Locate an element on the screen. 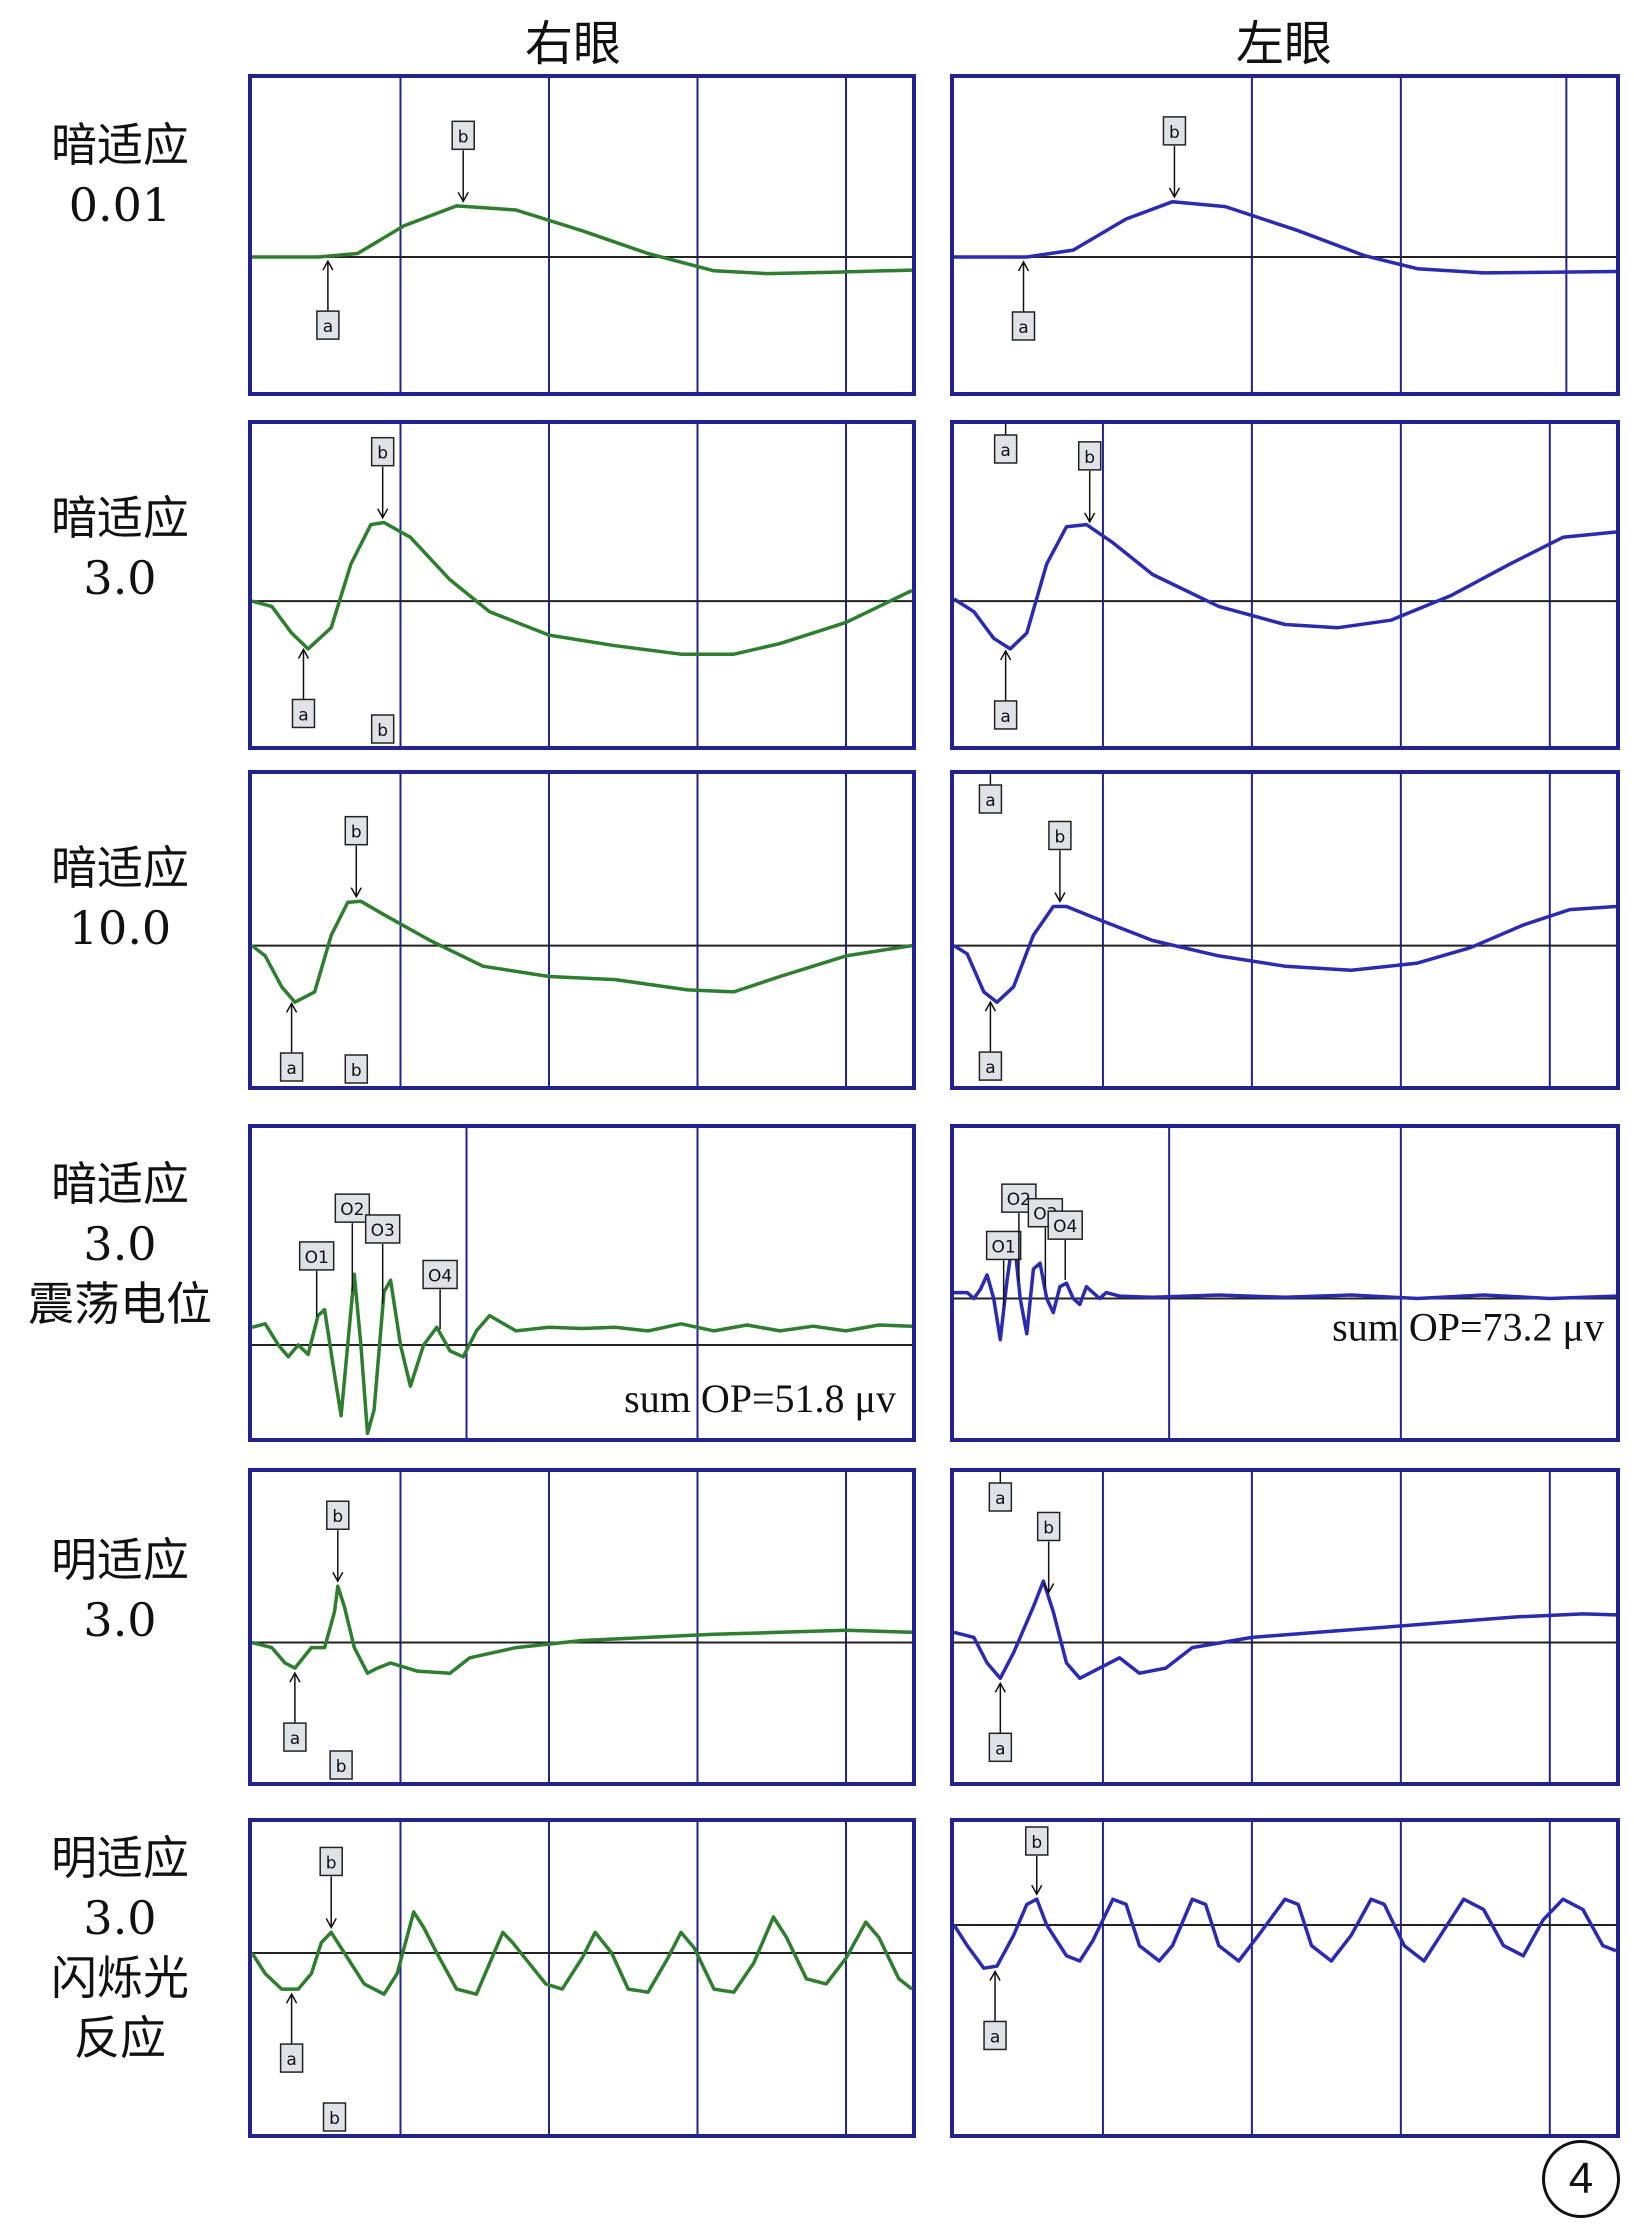  sum-op-label: sum OP=51.8 μv is located at coordinates (760, 1398).